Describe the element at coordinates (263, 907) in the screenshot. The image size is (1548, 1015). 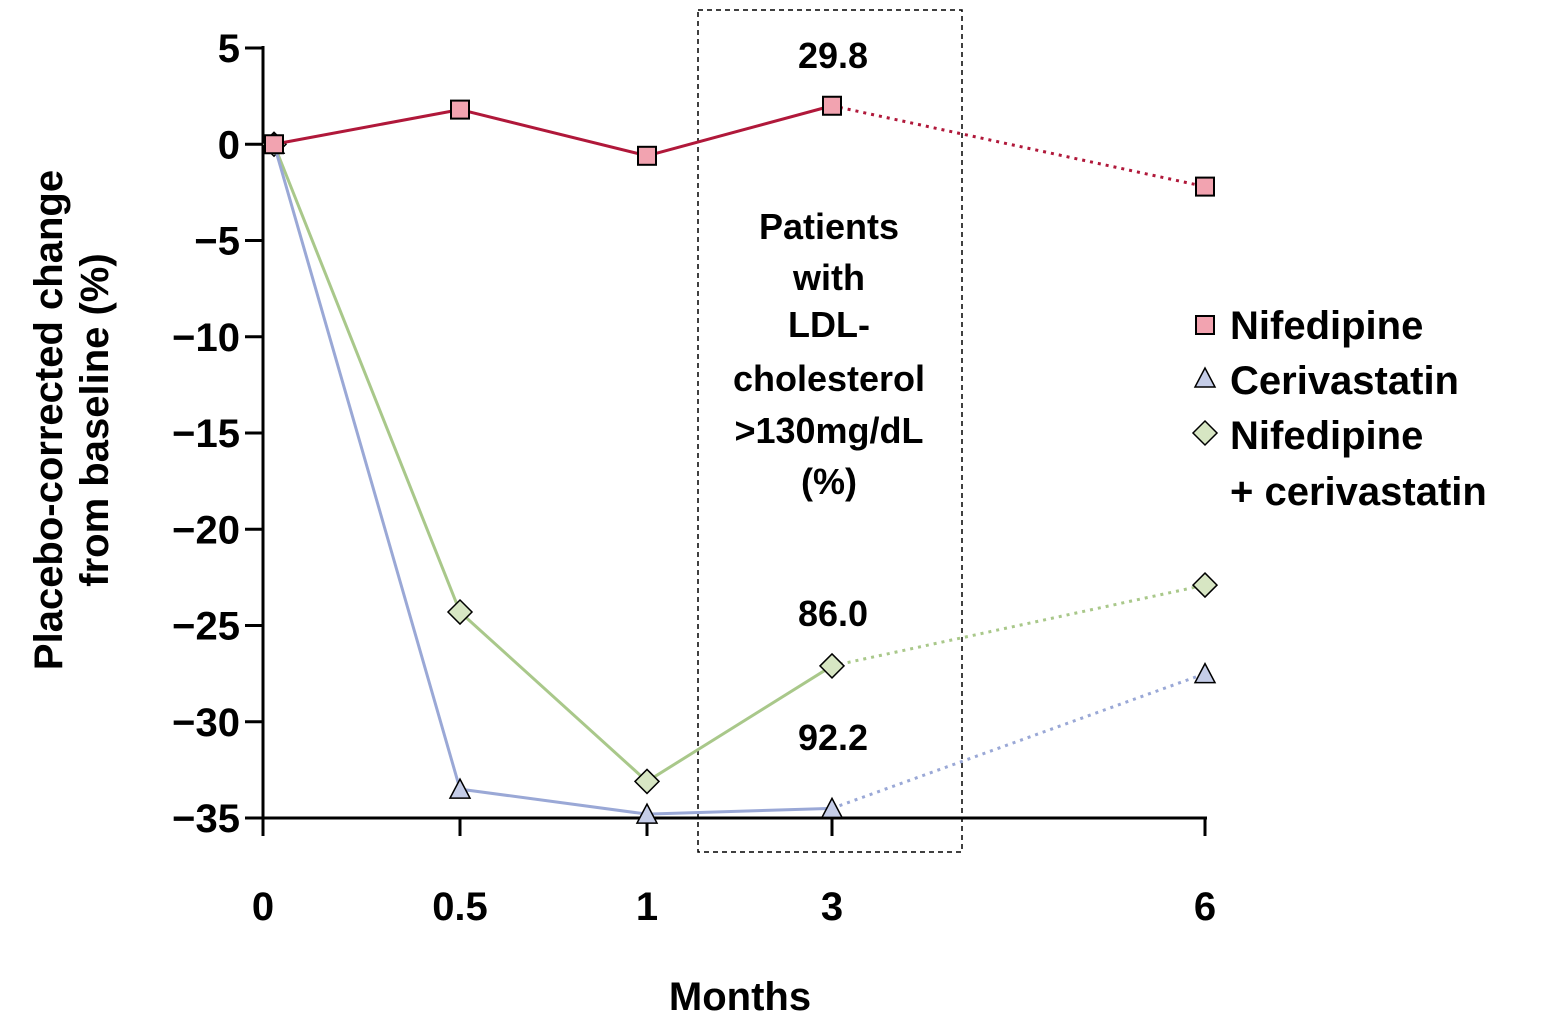
I see `x-tick-label: 0` at that location.